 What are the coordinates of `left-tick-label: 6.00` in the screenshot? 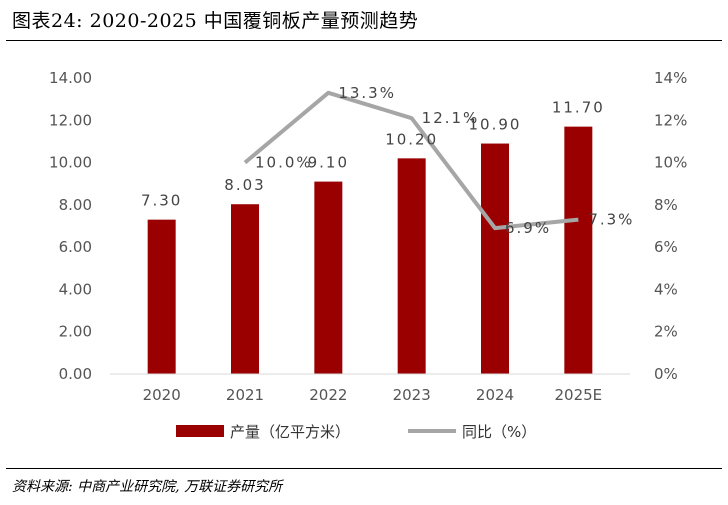 It's located at (75, 247).